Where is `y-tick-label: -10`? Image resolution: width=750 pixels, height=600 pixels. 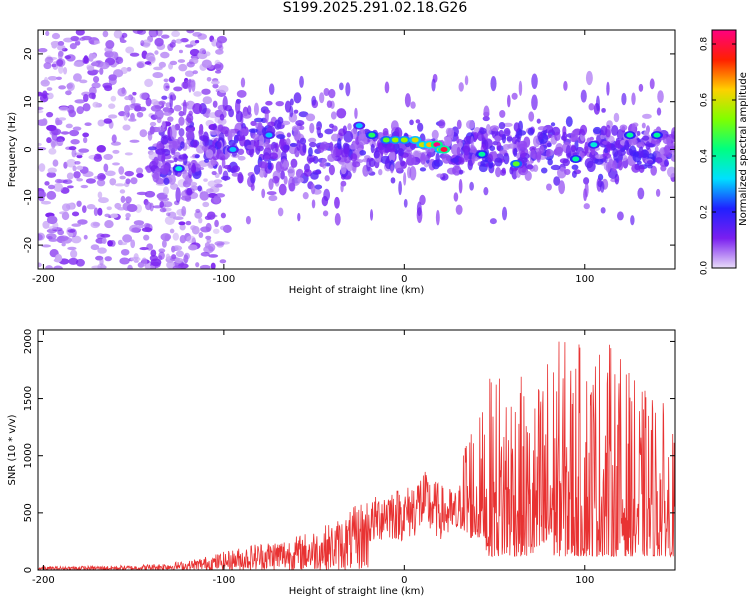
y-tick-label: -10 is located at coordinates (28, 197).